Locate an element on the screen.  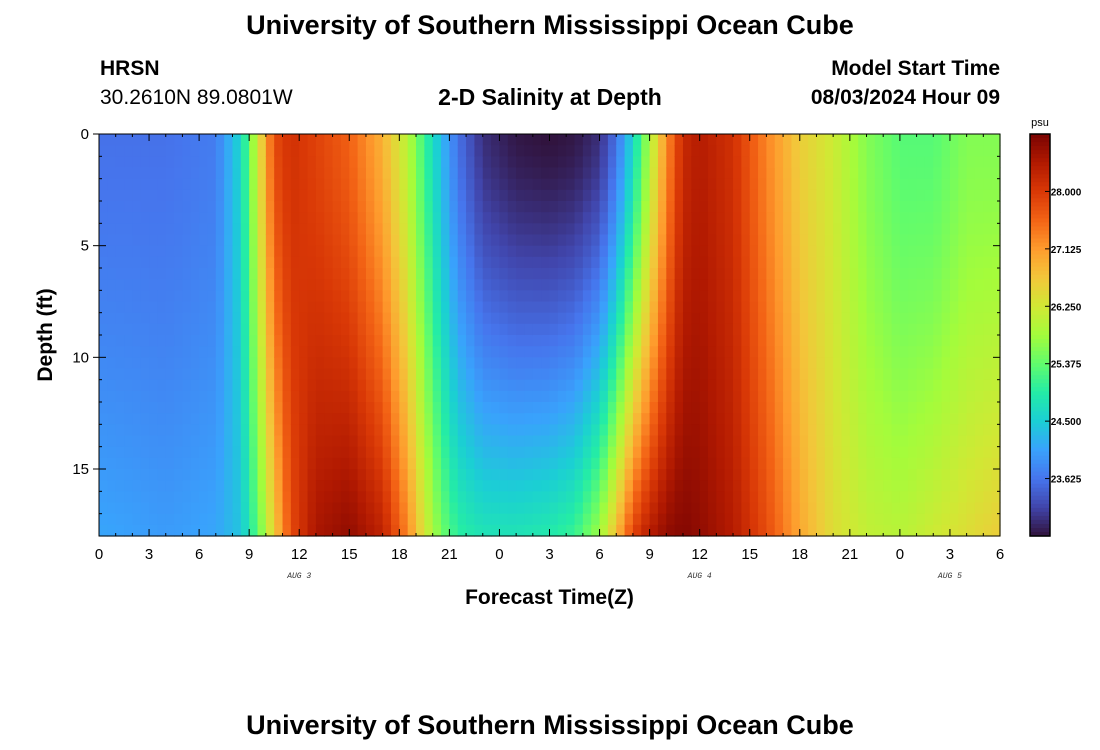
colorbar-segment is located at coordinates (1040, 313).